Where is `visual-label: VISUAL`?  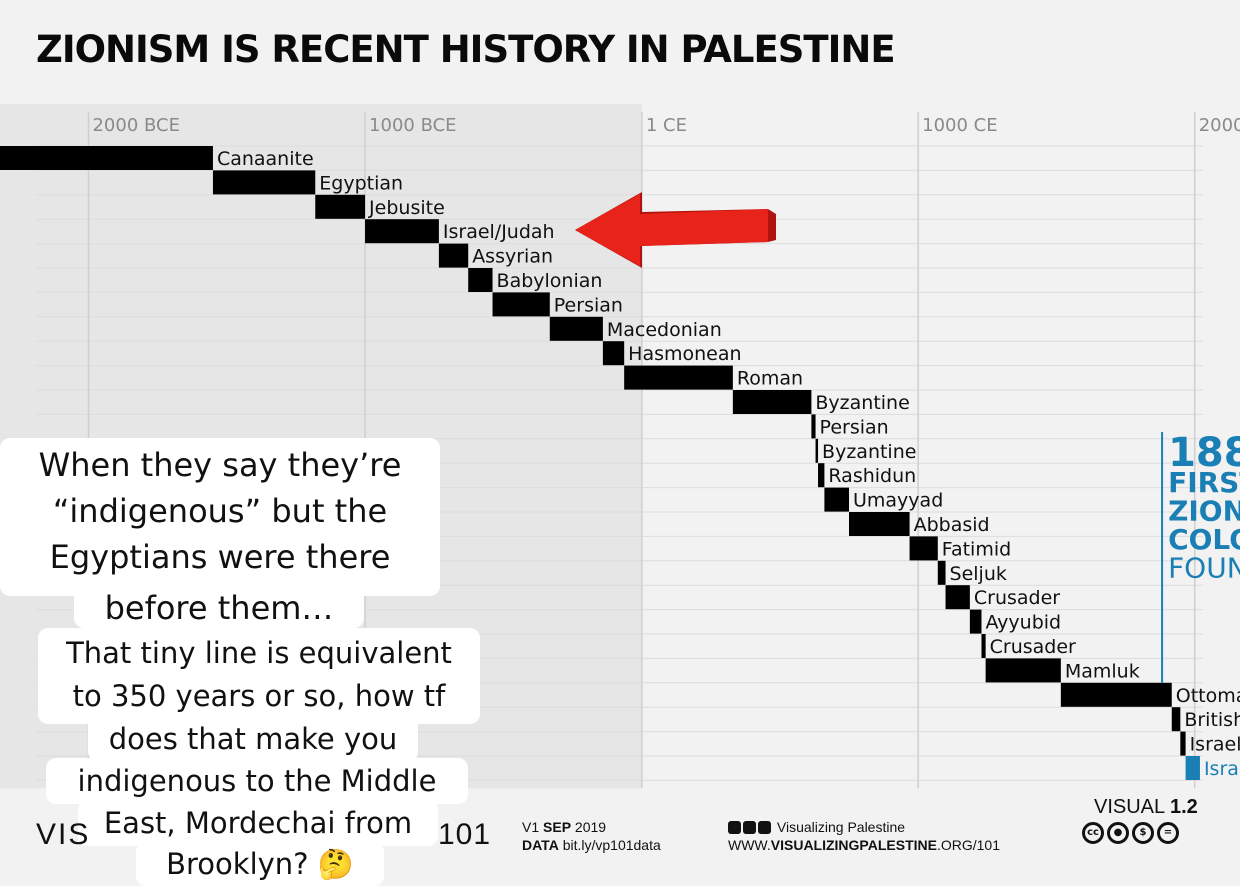 visual-label: VISUAL is located at coordinates (1129, 807).